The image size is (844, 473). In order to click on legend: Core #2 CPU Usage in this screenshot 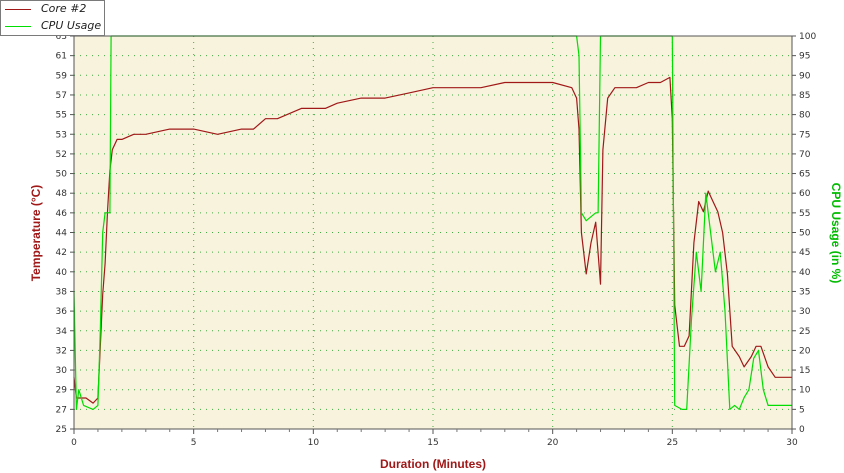, I will do `click(52, 18)`.